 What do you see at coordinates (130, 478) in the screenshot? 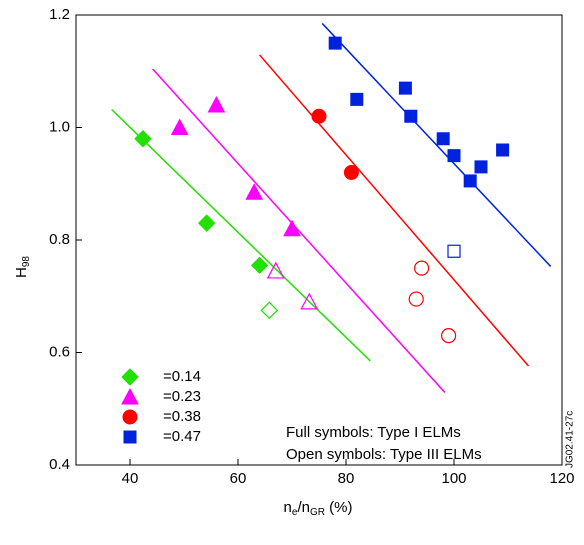
I see `x-tick-label: 40` at bounding box center [130, 478].